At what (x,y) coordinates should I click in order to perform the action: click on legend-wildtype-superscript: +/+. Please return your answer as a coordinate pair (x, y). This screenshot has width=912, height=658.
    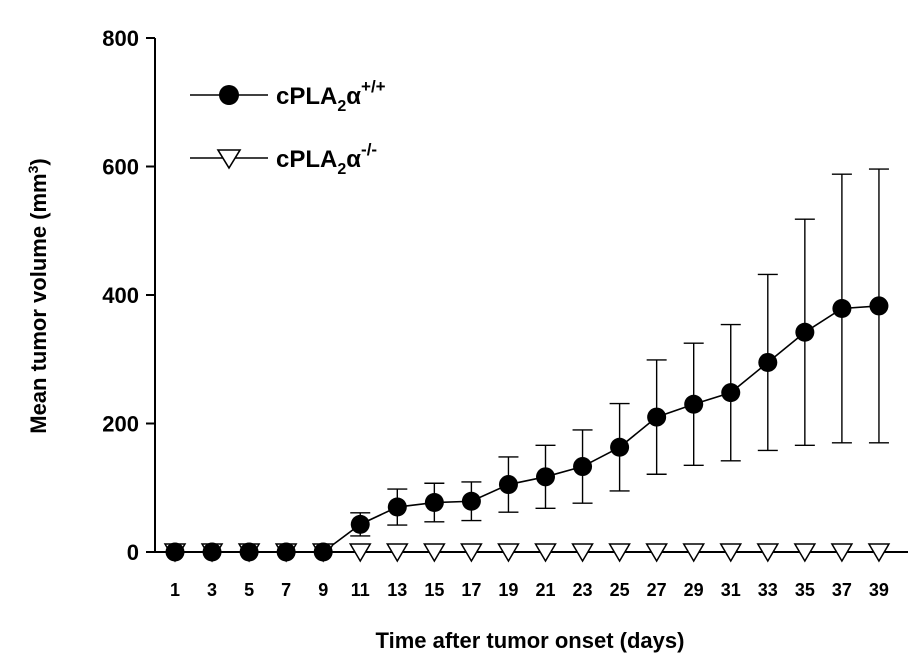
    Looking at the image, I should click on (373, 86).